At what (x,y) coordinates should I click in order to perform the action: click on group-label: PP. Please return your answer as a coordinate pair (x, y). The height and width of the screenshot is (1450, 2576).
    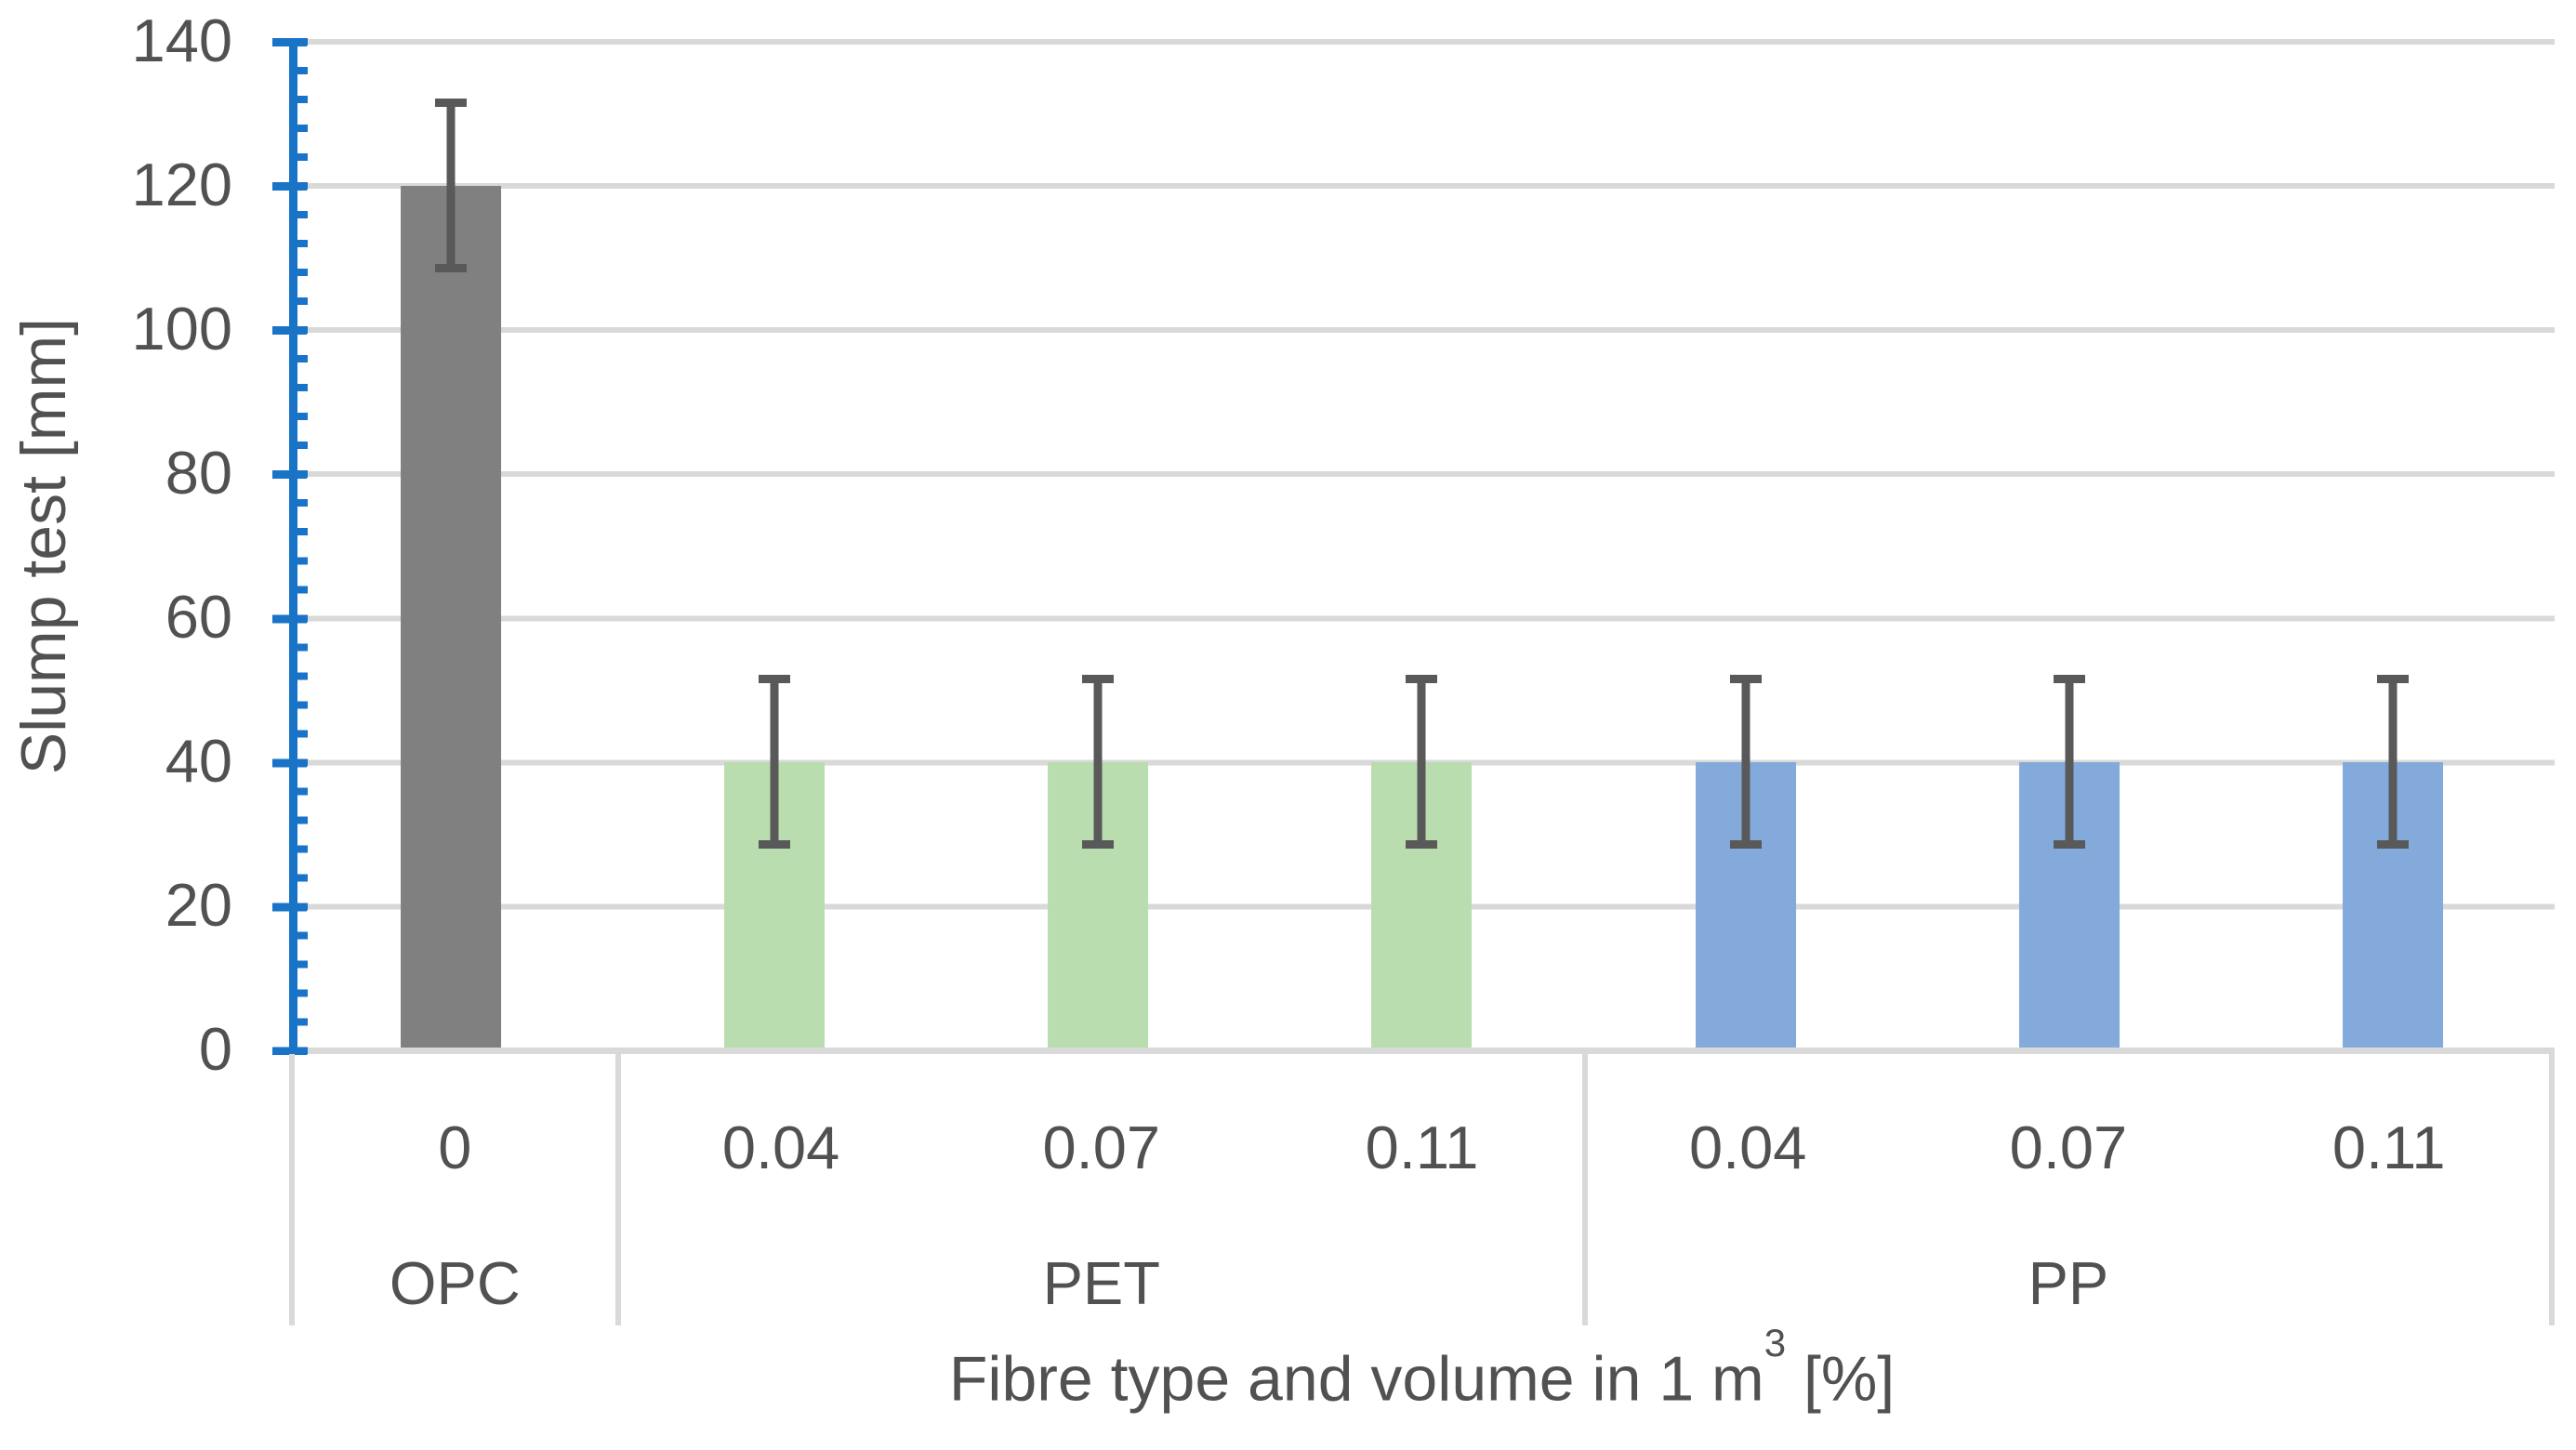
    Looking at the image, I should click on (2068, 1282).